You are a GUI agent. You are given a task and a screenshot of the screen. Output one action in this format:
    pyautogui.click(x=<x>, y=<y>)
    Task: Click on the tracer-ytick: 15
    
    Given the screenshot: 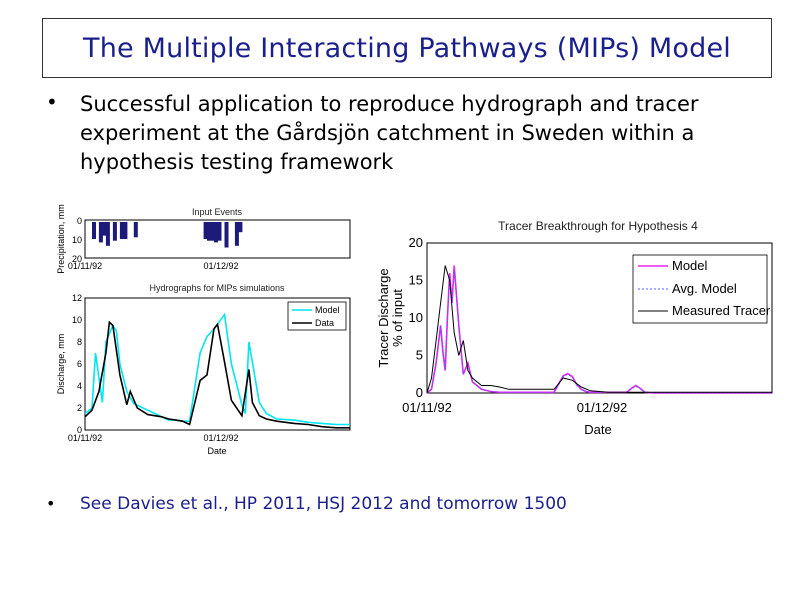 What is the action you would take?
    pyautogui.click(x=416, y=280)
    